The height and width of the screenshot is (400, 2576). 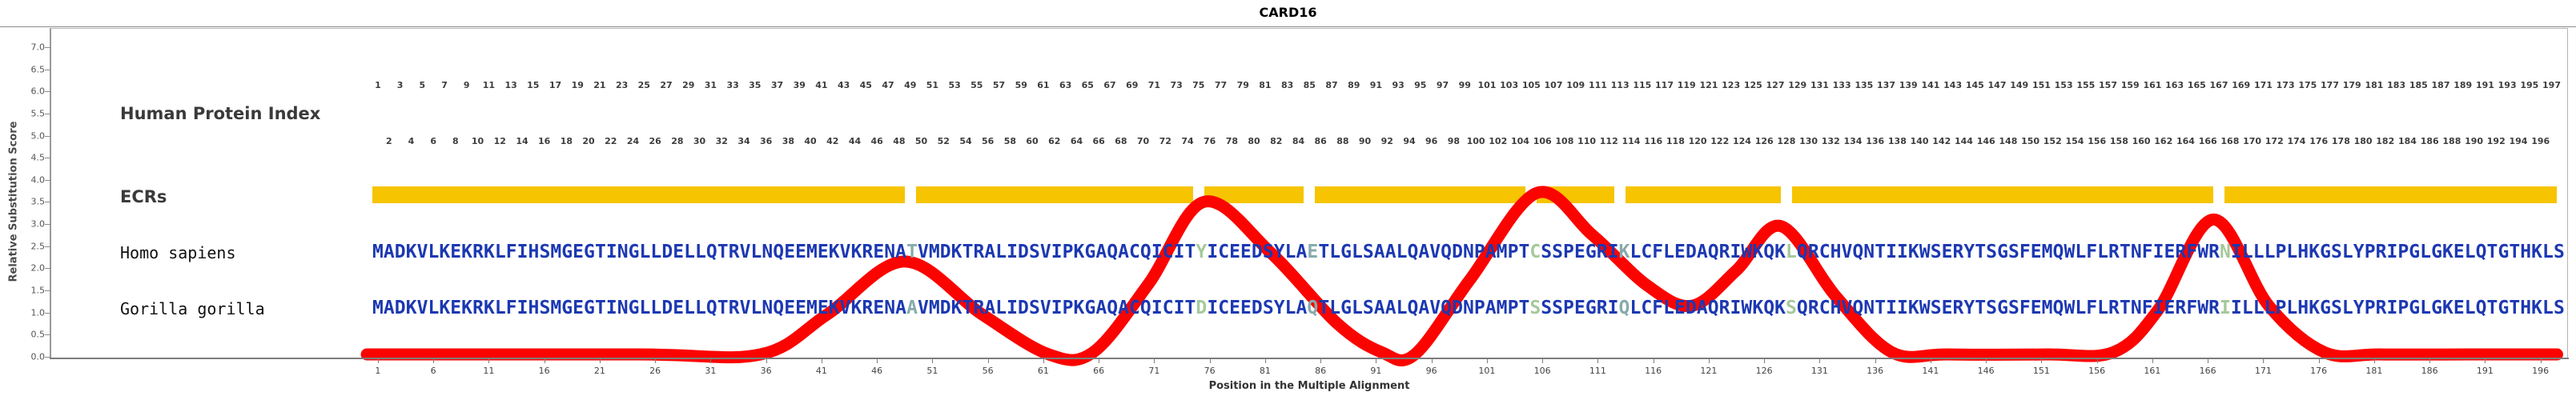 What do you see at coordinates (1875, 141) in the screenshot?
I see `index-number: 136` at bounding box center [1875, 141].